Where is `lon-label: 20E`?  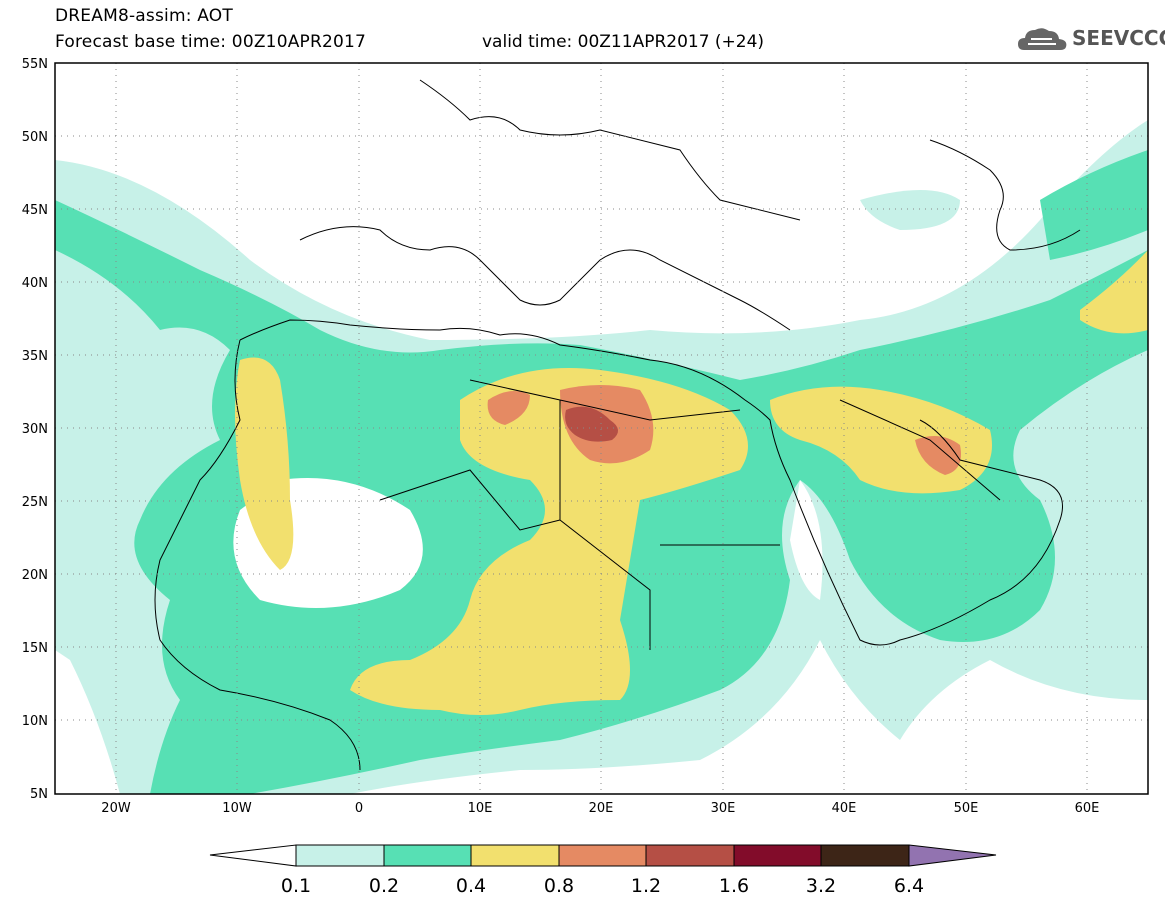
lon-label: 20E is located at coordinates (601, 808).